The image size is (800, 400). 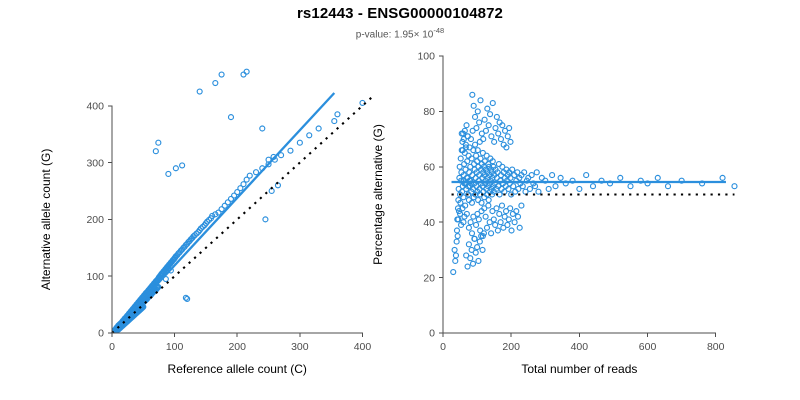 What do you see at coordinates (439, 30) in the screenshot?
I see `pvalue-exponent: -48` at bounding box center [439, 30].